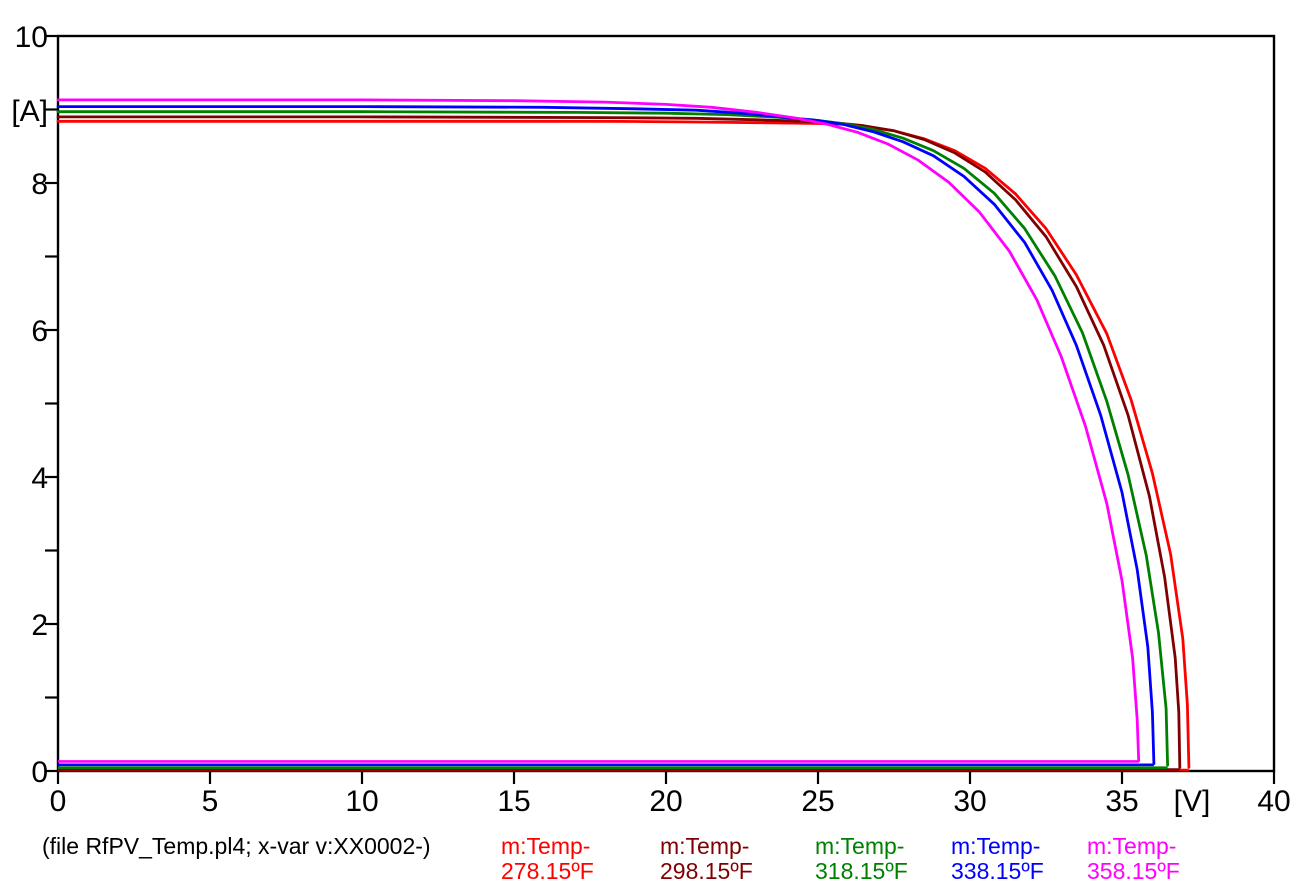 This screenshot has height=882, width=1297. What do you see at coordinates (666, 777) in the screenshot?
I see `x-axis-ticks` at bounding box center [666, 777].